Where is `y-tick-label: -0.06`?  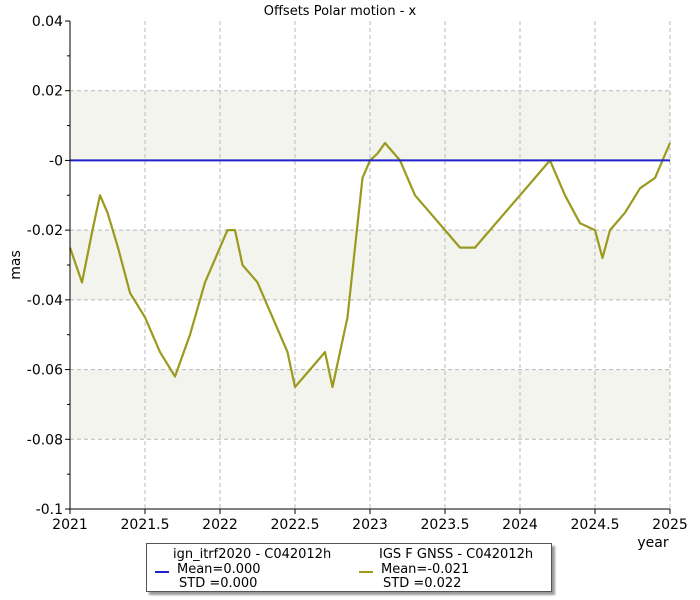 y-tick-label: -0.06 is located at coordinates (45, 371).